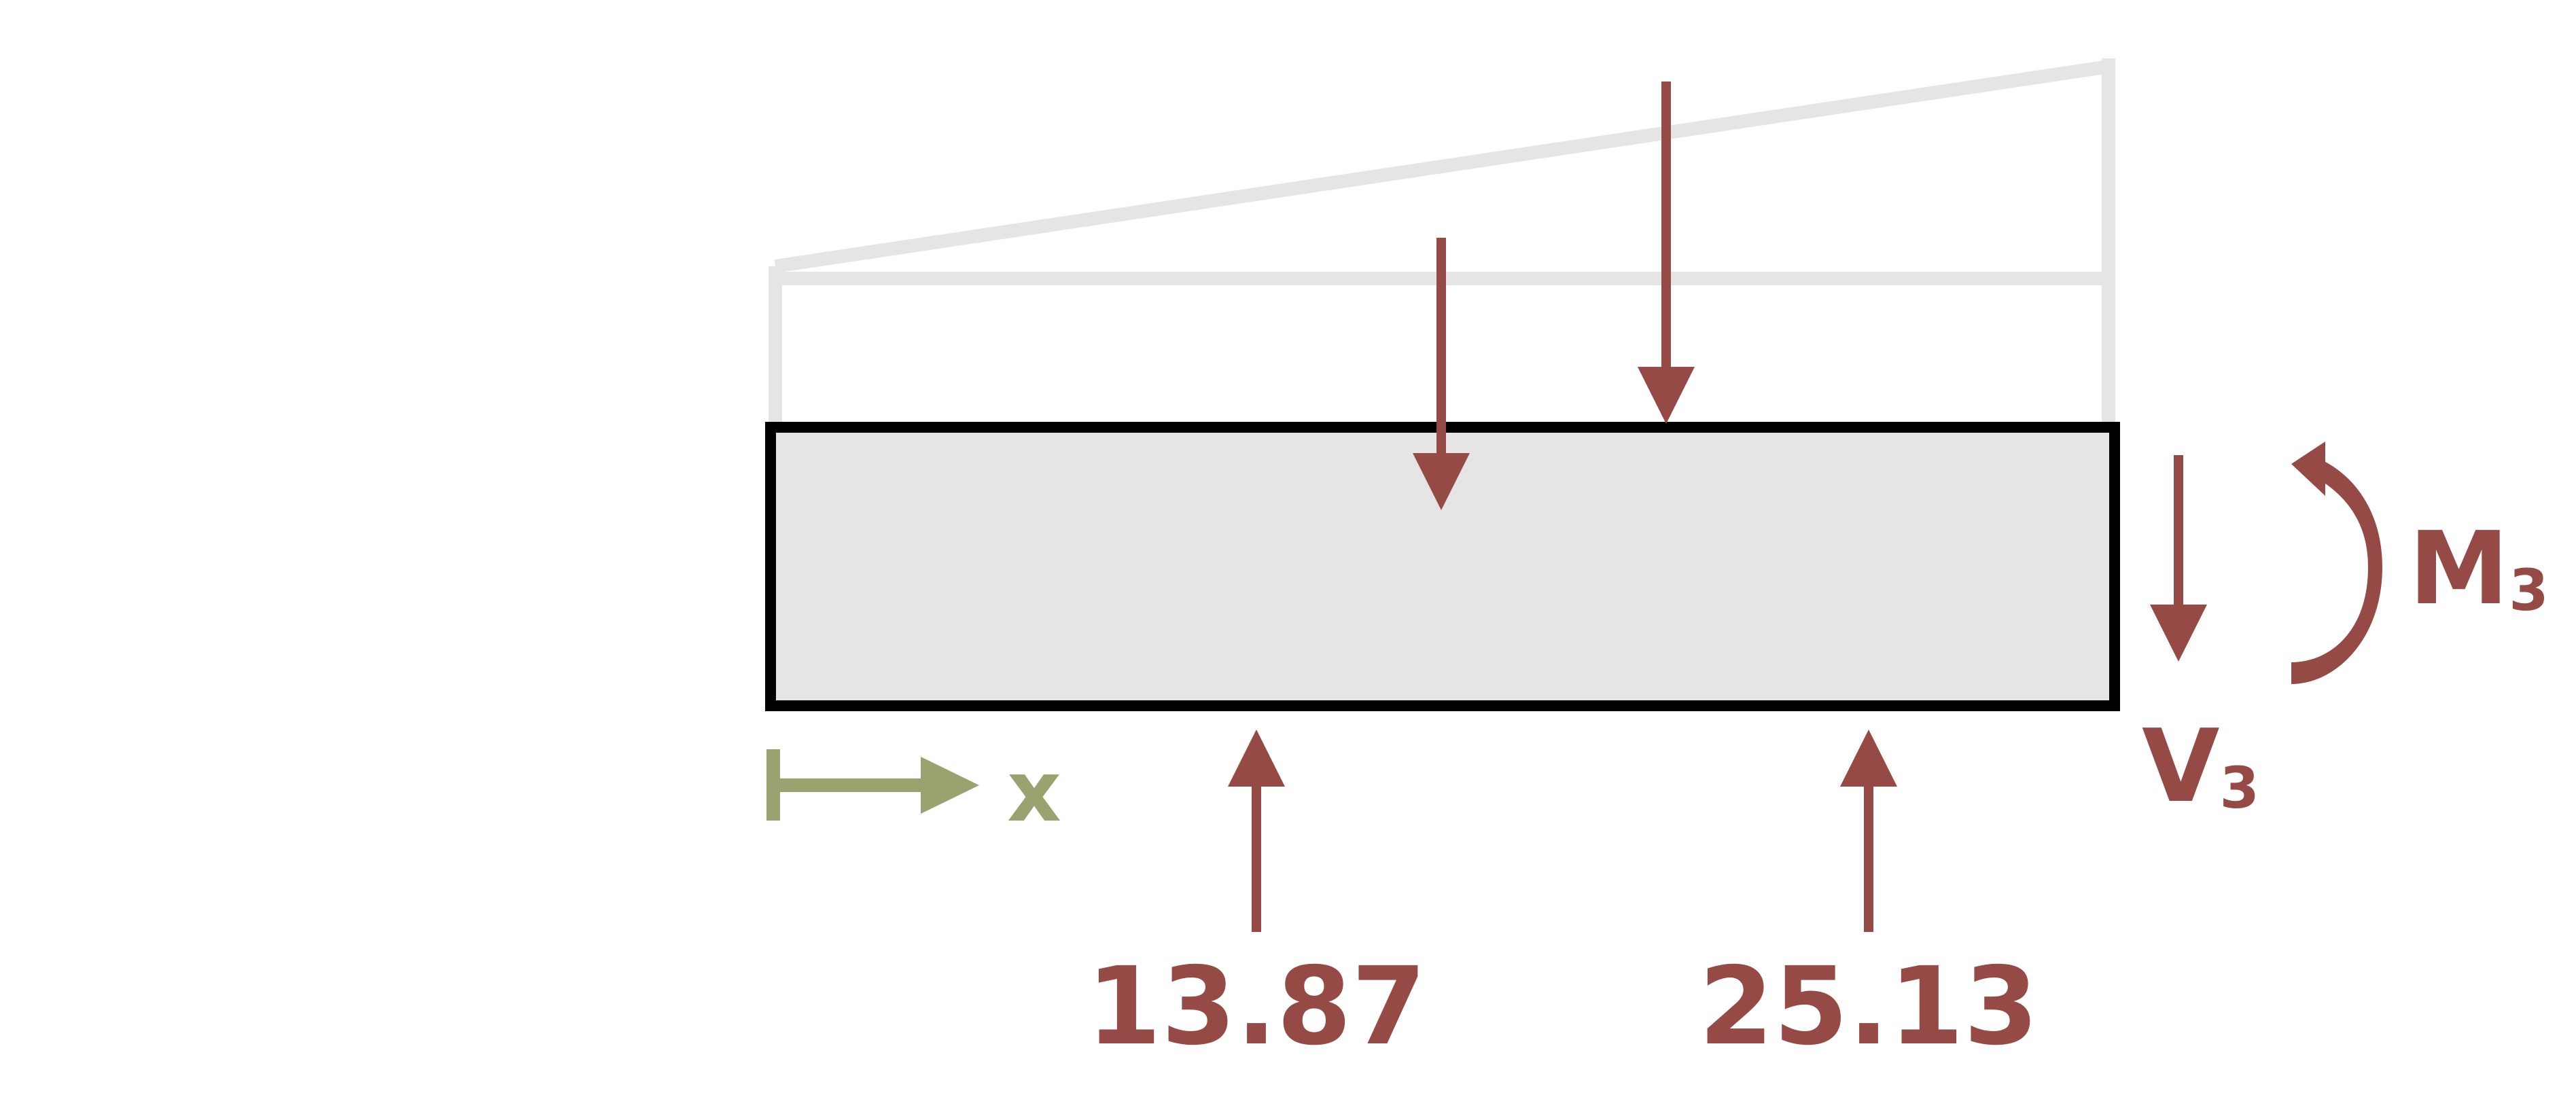  I want to click on moment-label: M3, so click(2479, 569).